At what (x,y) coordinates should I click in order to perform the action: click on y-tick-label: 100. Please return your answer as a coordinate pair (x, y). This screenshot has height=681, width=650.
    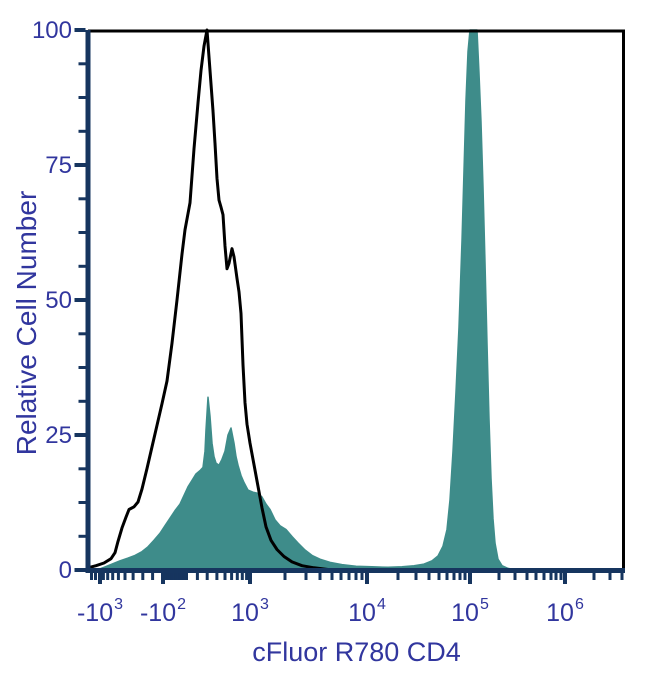
    Looking at the image, I should click on (52, 30).